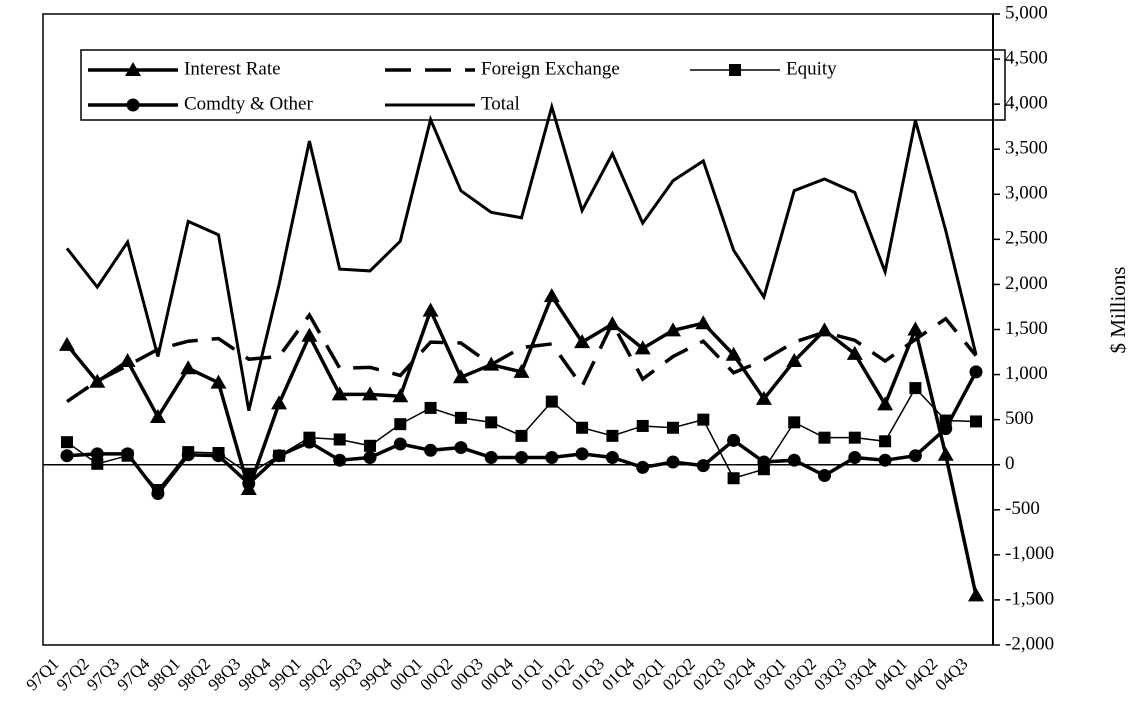  What do you see at coordinates (285, 674) in the screenshot?
I see `x-tick-label: 99Q1` at bounding box center [285, 674].